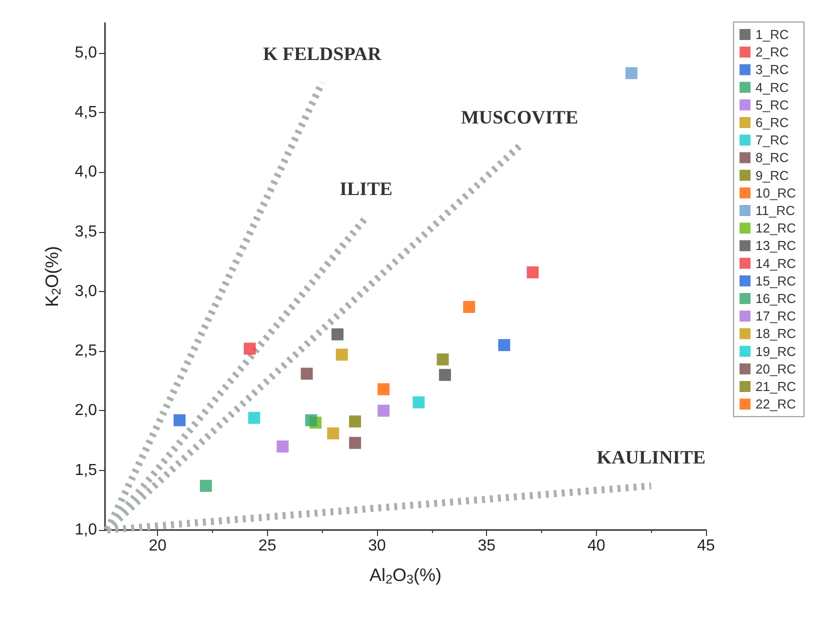  I want to click on legend-label: 17_RC, so click(776, 316).